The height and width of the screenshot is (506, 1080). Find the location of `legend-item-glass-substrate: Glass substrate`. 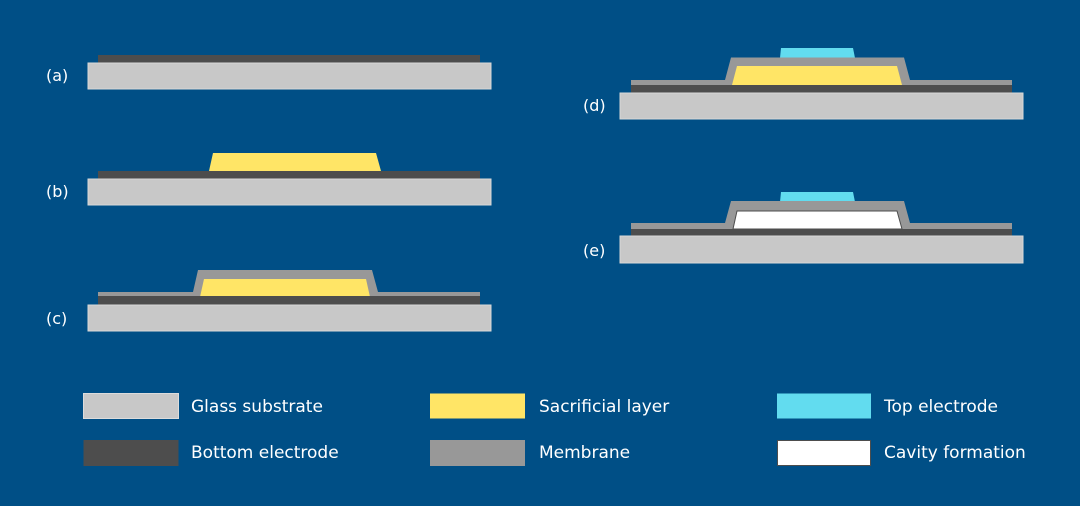

legend-item-glass-substrate: Glass substrate is located at coordinates (203, 406).